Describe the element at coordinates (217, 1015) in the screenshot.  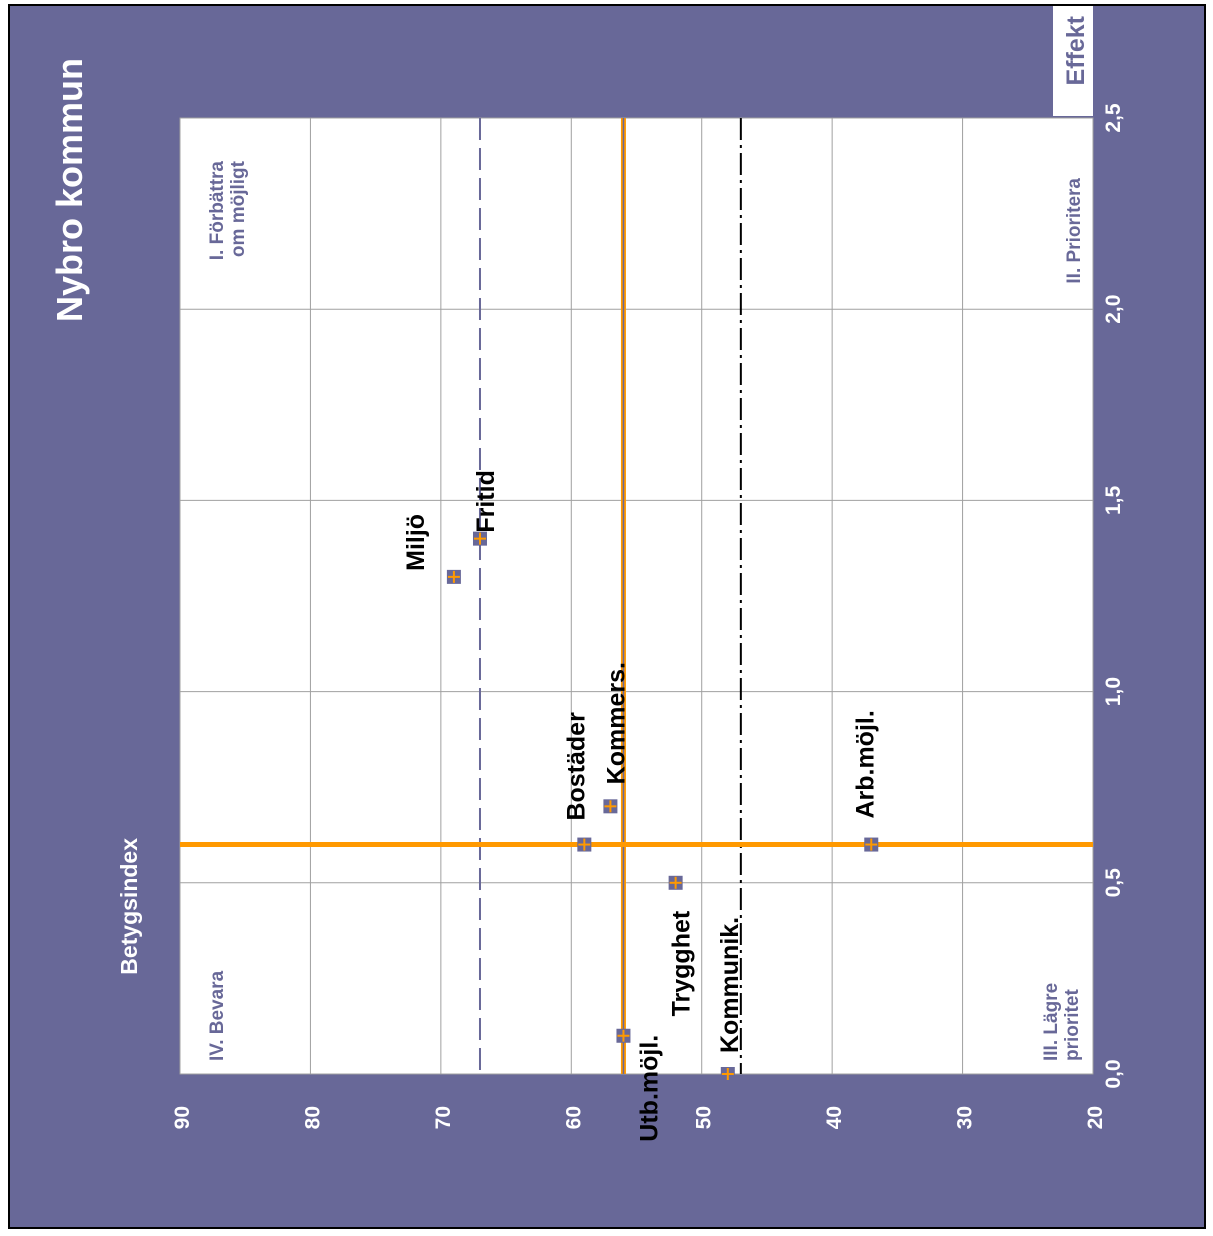
I see `quadrant-label-q4: IV. Bevara` at that location.